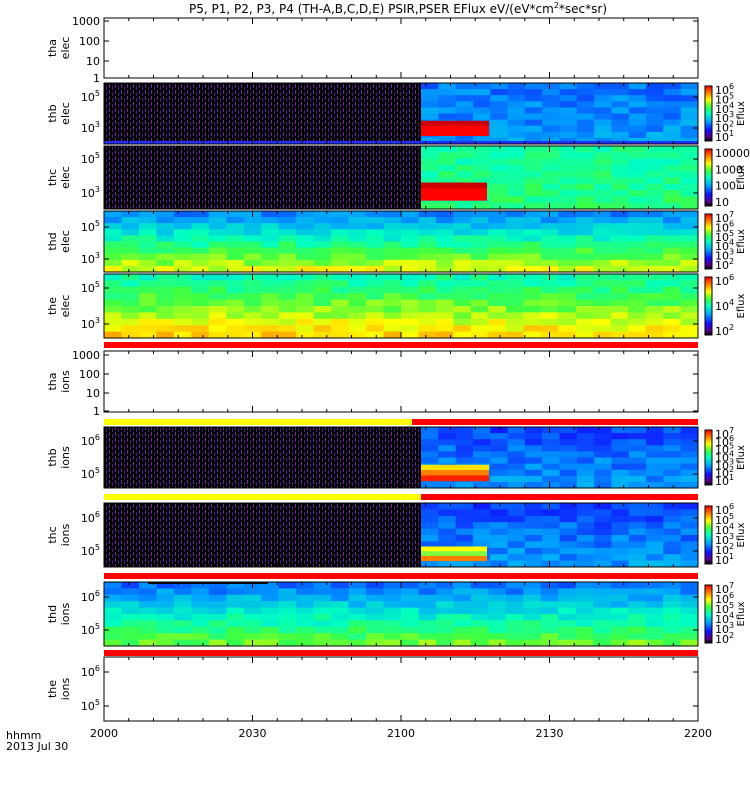 The width and height of the screenshot is (750, 800). I want to click on saturated-block, so click(455, 478).